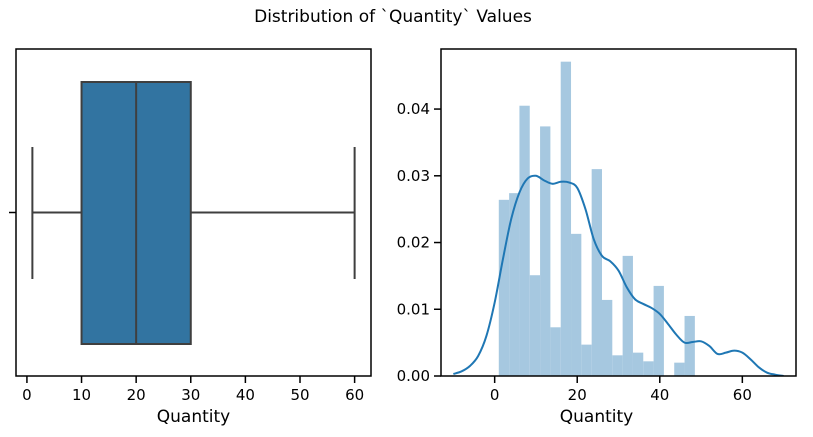 The image size is (813, 437). What do you see at coordinates (413, 109) in the screenshot?
I see `histogram-y-tick-label: 0.04` at bounding box center [413, 109].